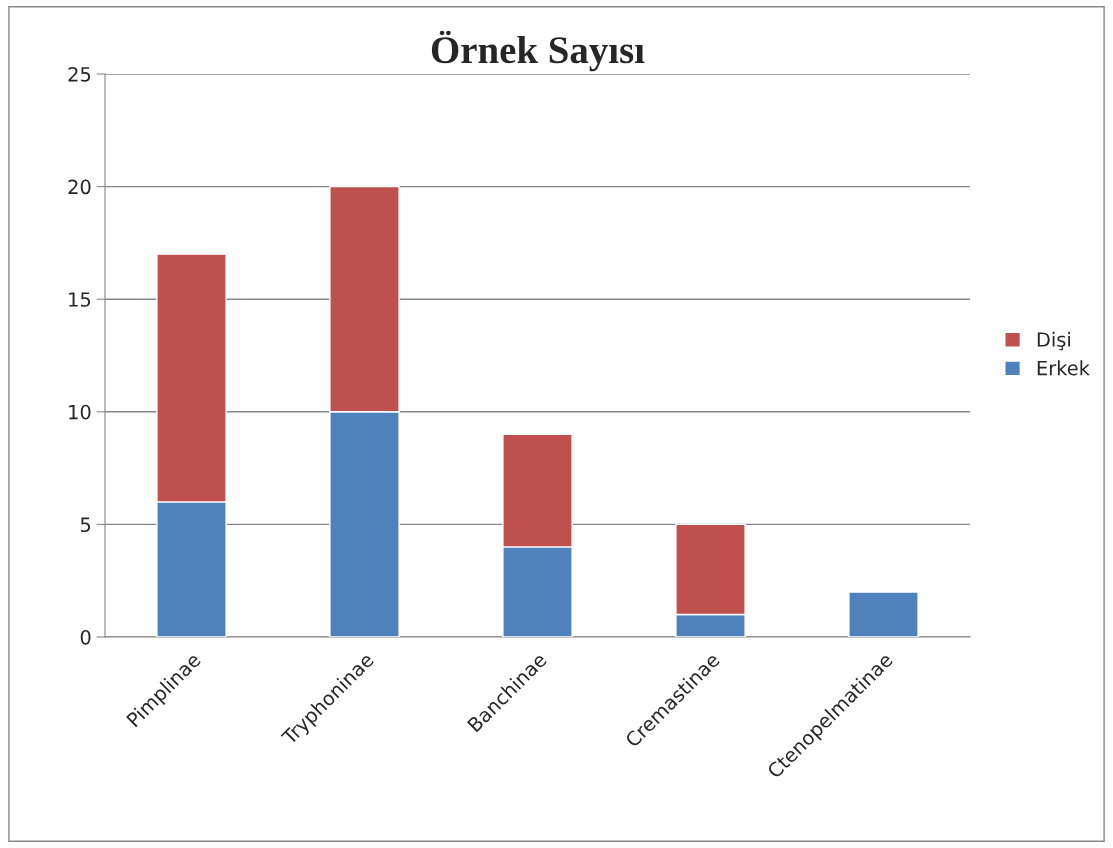  I want to click on chart-title: Örnek Sayısı, so click(538, 51).